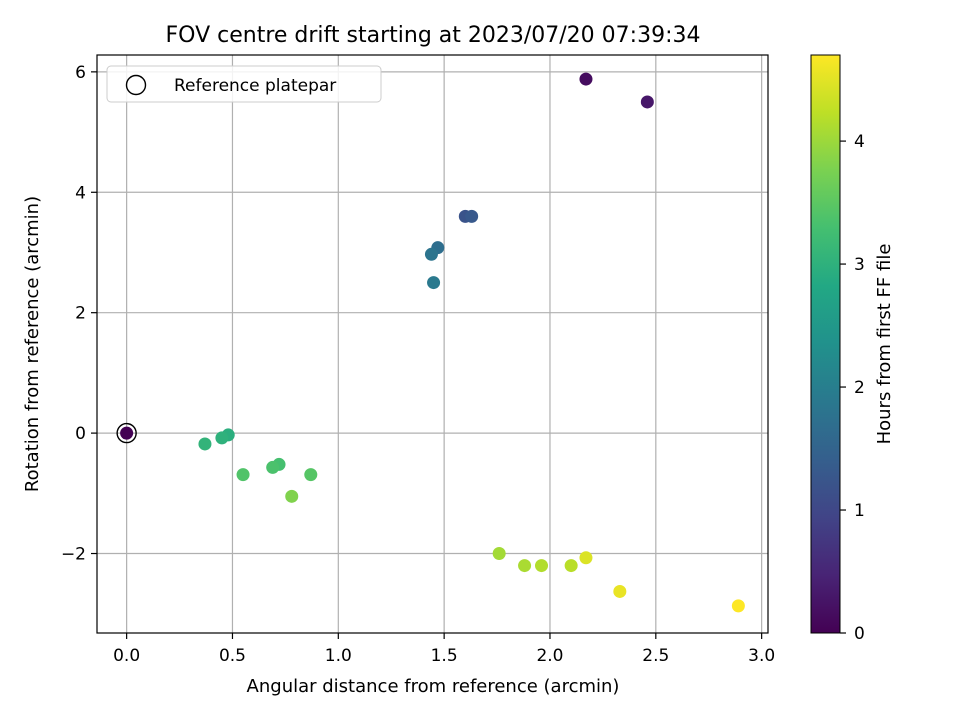  Describe the element at coordinates (852, 388) in the screenshot. I see `colorbar-ticks: 0 1 2 3 4` at that location.